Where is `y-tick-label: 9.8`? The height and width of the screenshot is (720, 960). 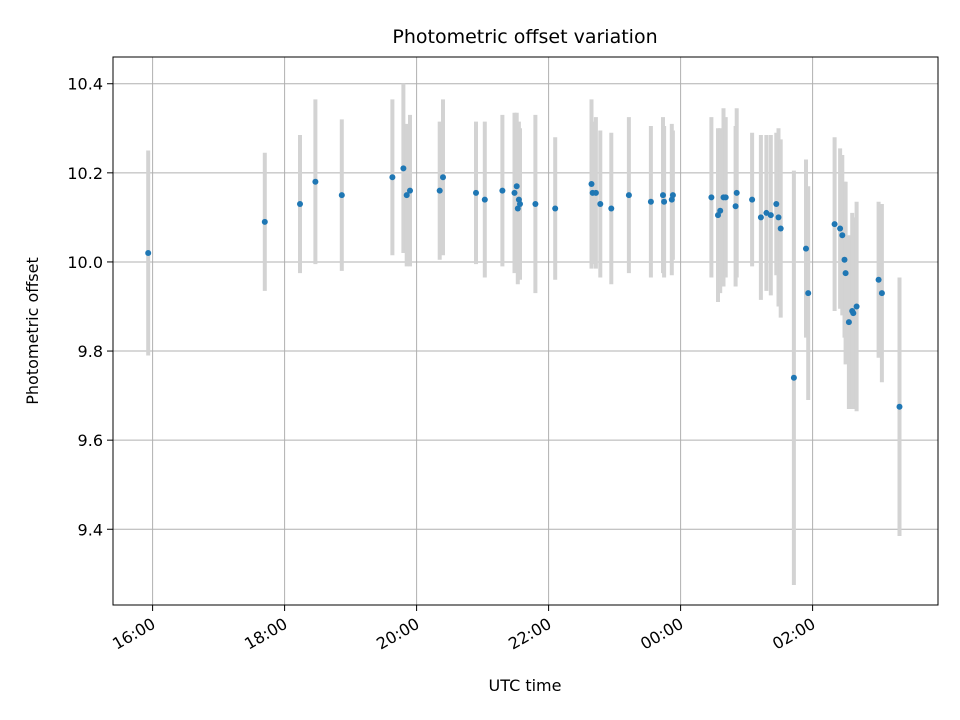
y-tick-label: 9.8 is located at coordinates (90, 351).